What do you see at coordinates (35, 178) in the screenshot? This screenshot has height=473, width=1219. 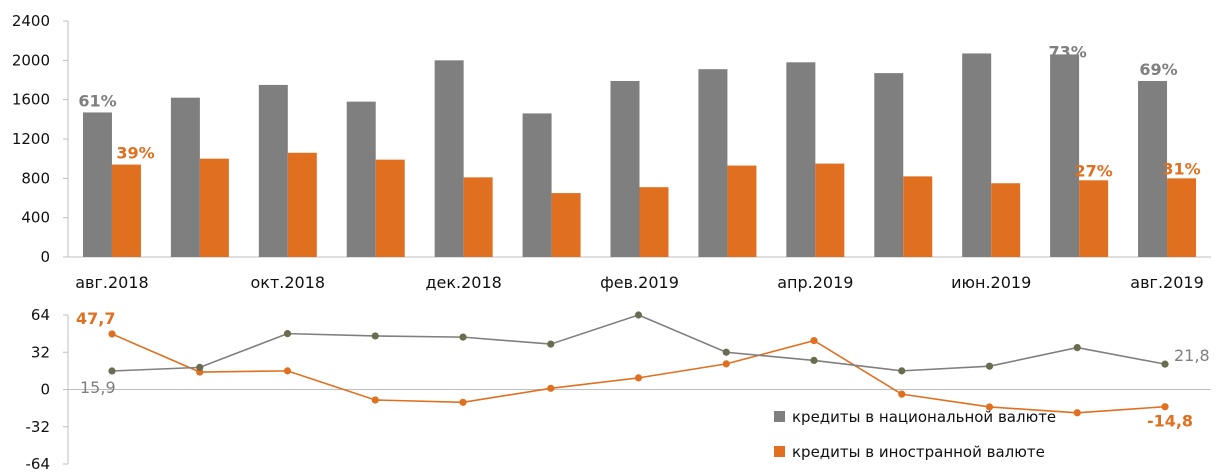 I see `bar-y-tick-label: 800` at bounding box center [35, 178].